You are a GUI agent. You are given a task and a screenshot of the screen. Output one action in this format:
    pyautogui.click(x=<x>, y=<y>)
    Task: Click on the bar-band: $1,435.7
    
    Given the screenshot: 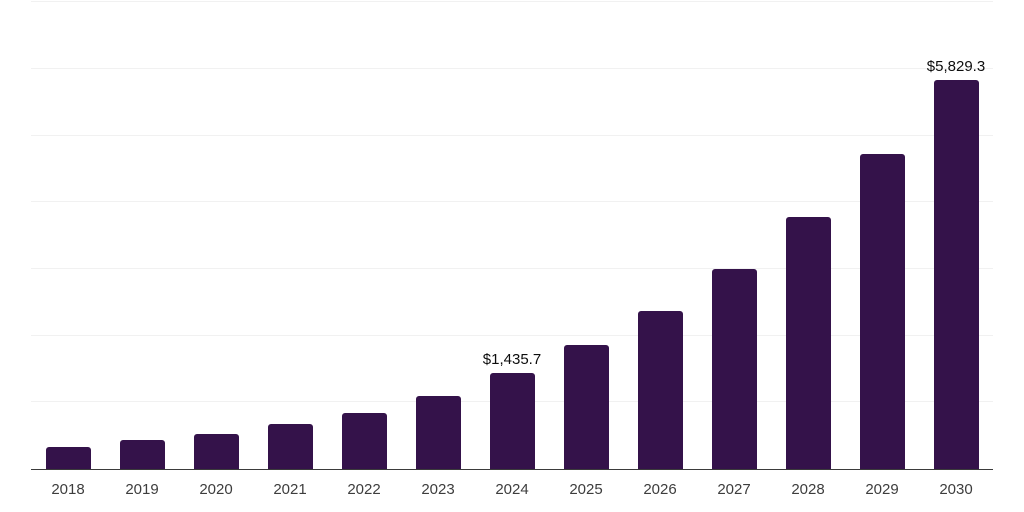 What is the action you would take?
    pyautogui.click(x=512, y=234)
    